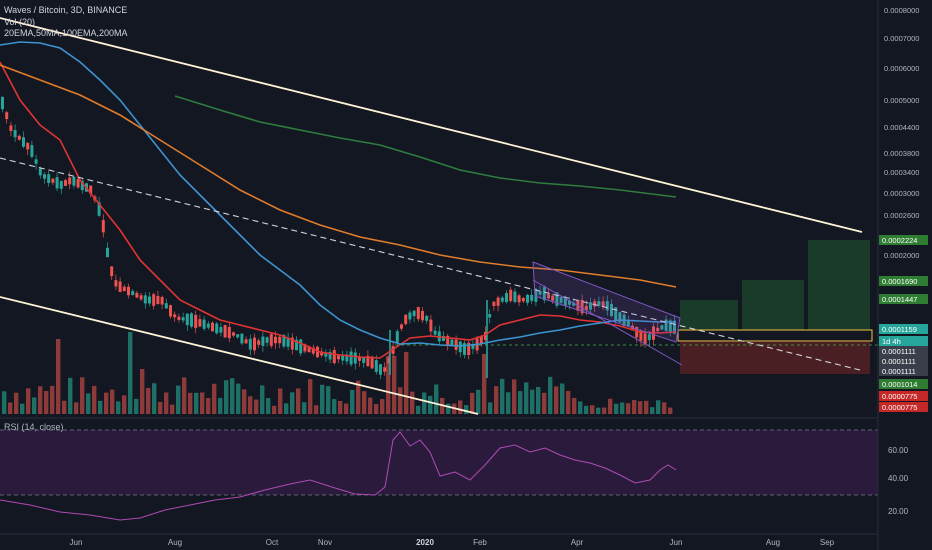  What do you see at coordinates (899, 240) in the screenshot?
I see `price-label-text: 0.0002224` at bounding box center [899, 240].